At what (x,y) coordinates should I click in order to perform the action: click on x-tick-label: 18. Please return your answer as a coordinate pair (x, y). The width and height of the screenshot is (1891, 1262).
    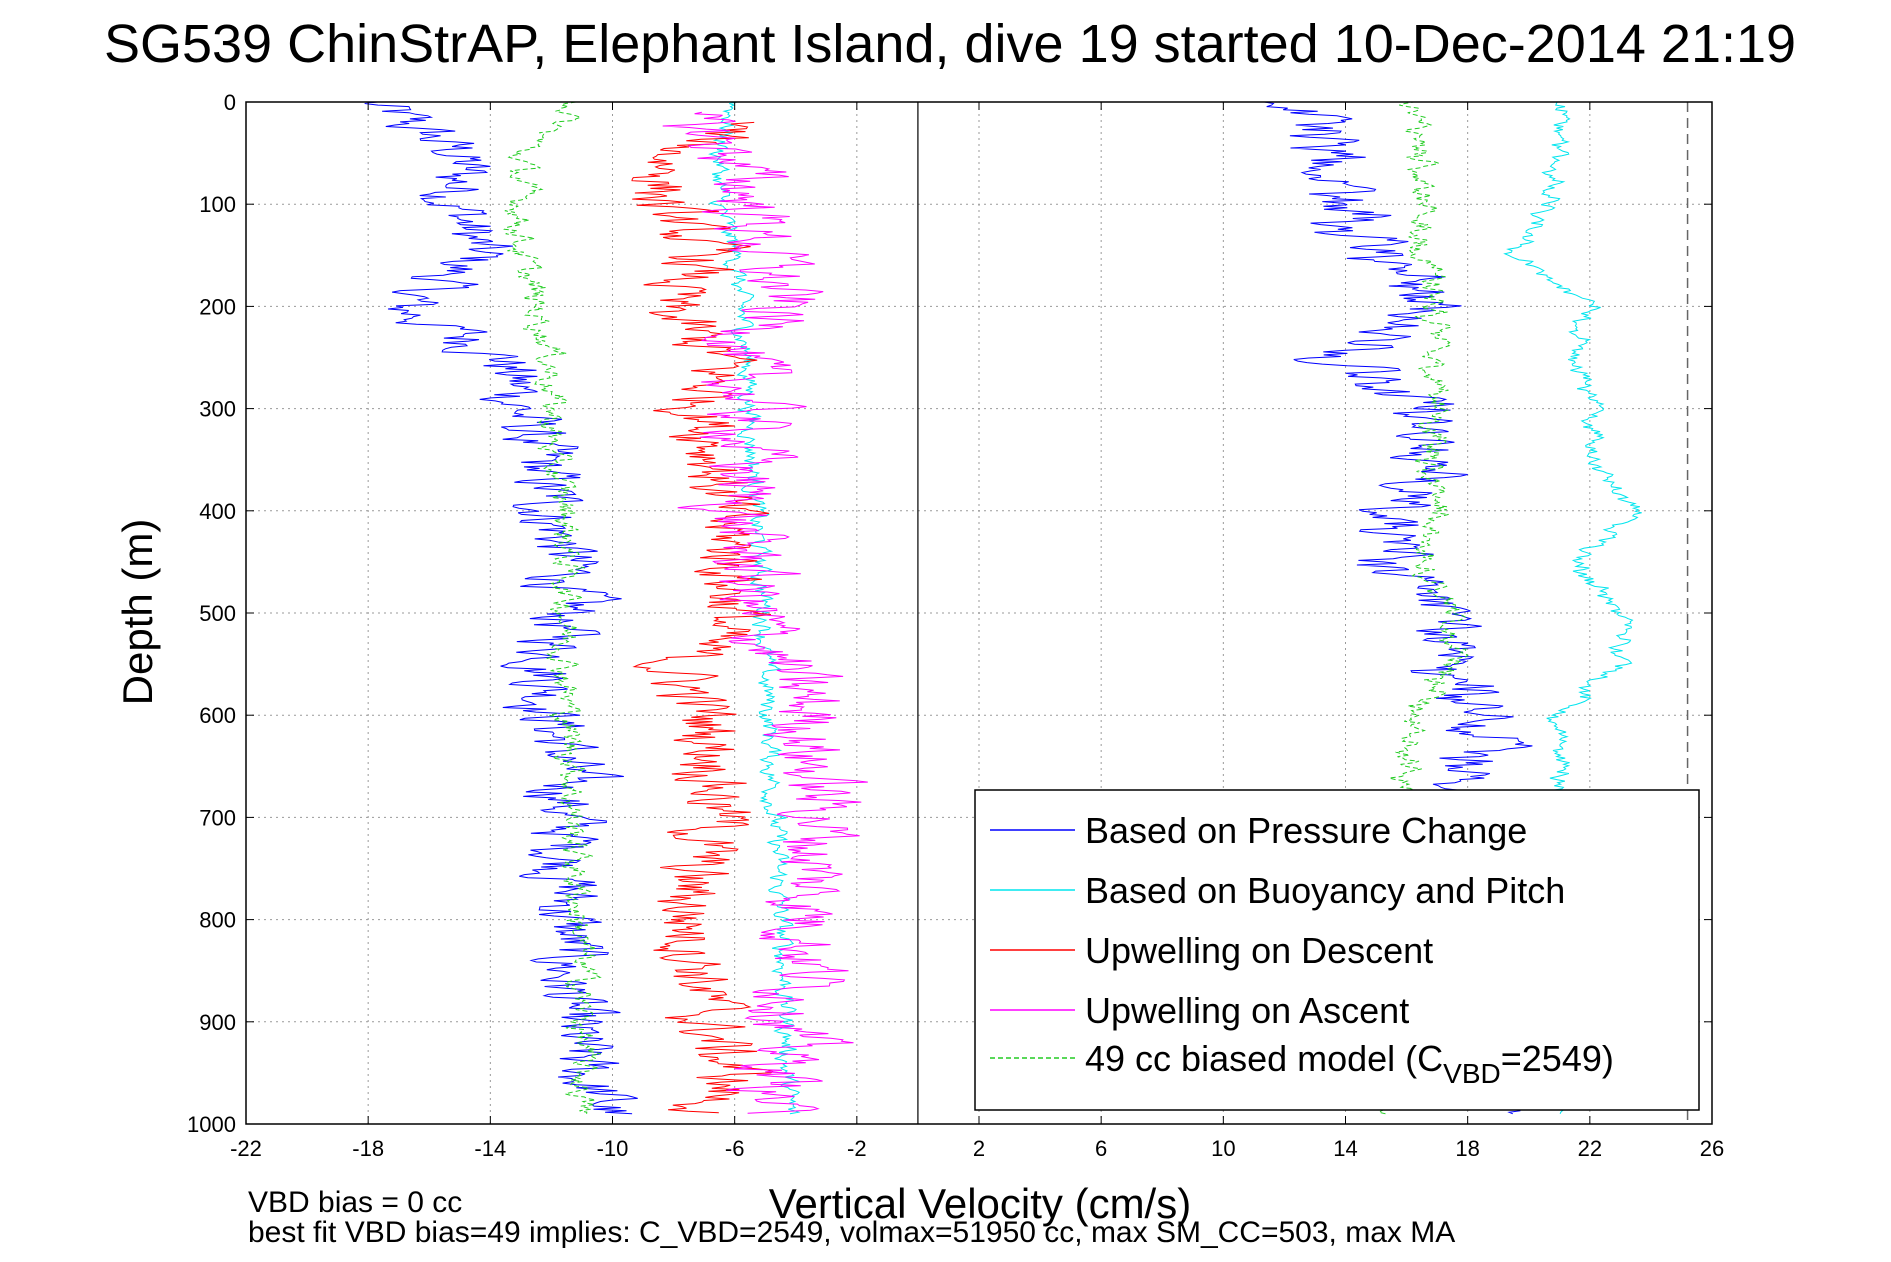
    Looking at the image, I should click on (1467, 1148).